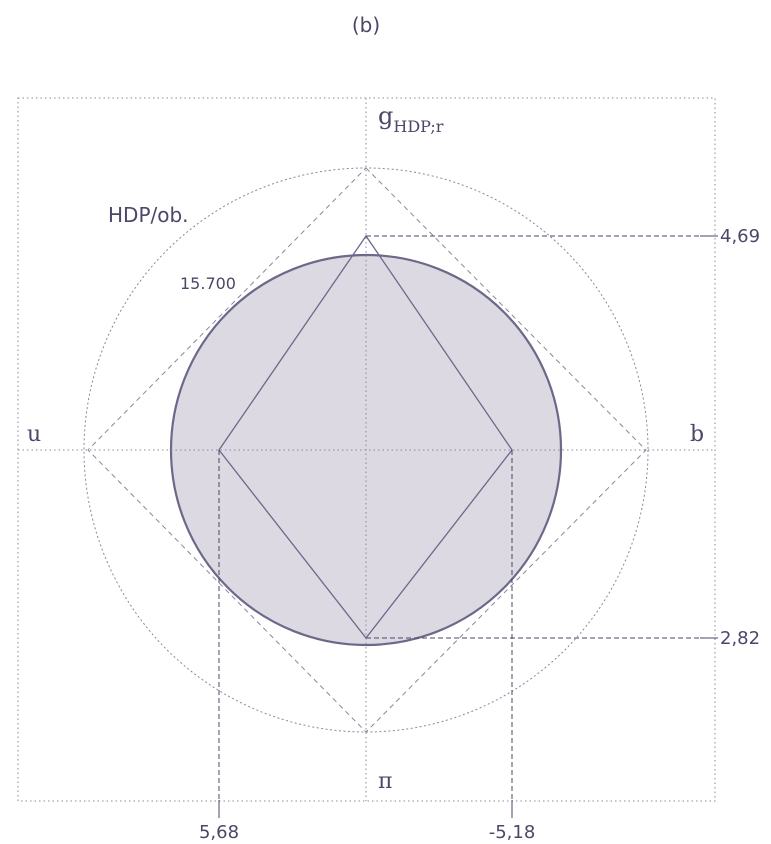 This screenshot has height=844, width=771. Describe the element at coordinates (208, 283) in the screenshot. I see `inner-circle-label: 15.700` at that location.